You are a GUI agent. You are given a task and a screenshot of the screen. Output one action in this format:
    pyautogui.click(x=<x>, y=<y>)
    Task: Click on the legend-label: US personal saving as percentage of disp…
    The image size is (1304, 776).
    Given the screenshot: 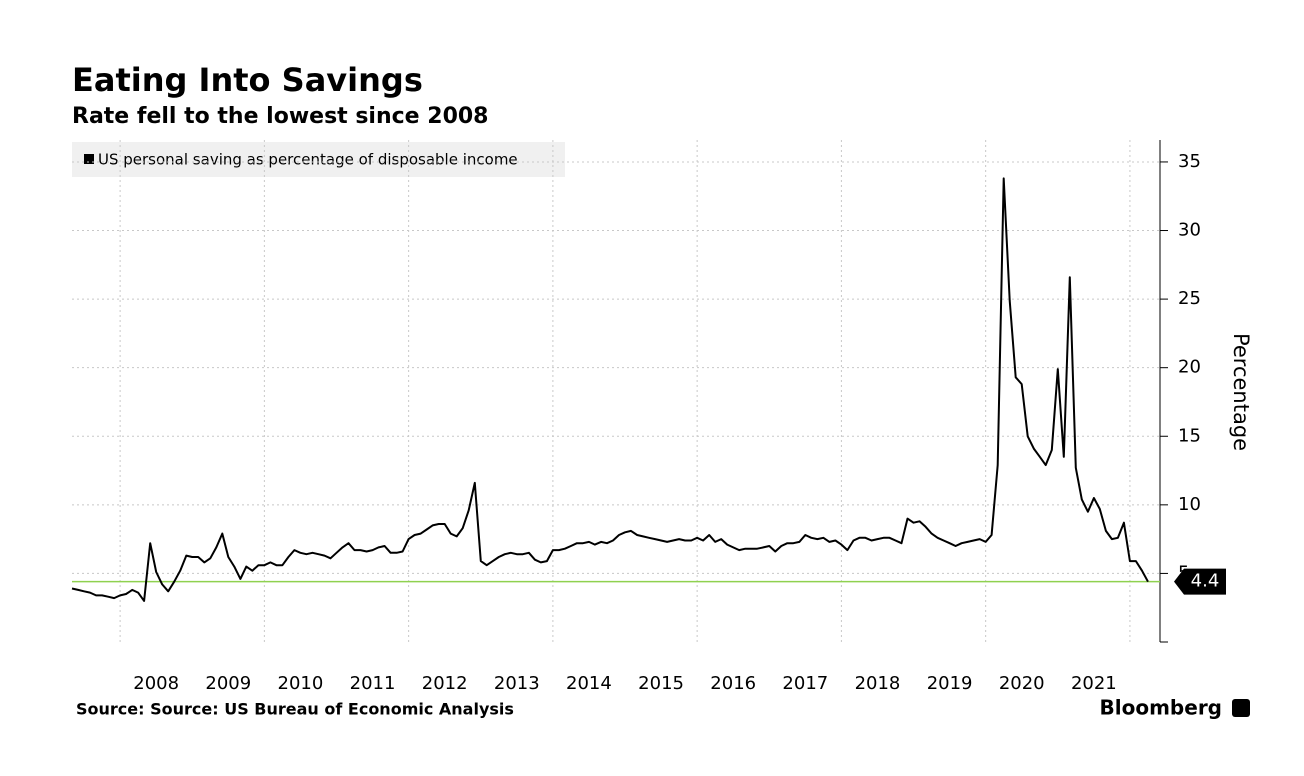 What is the action you would take?
    pyautogui.click(x=308, y=160)
    